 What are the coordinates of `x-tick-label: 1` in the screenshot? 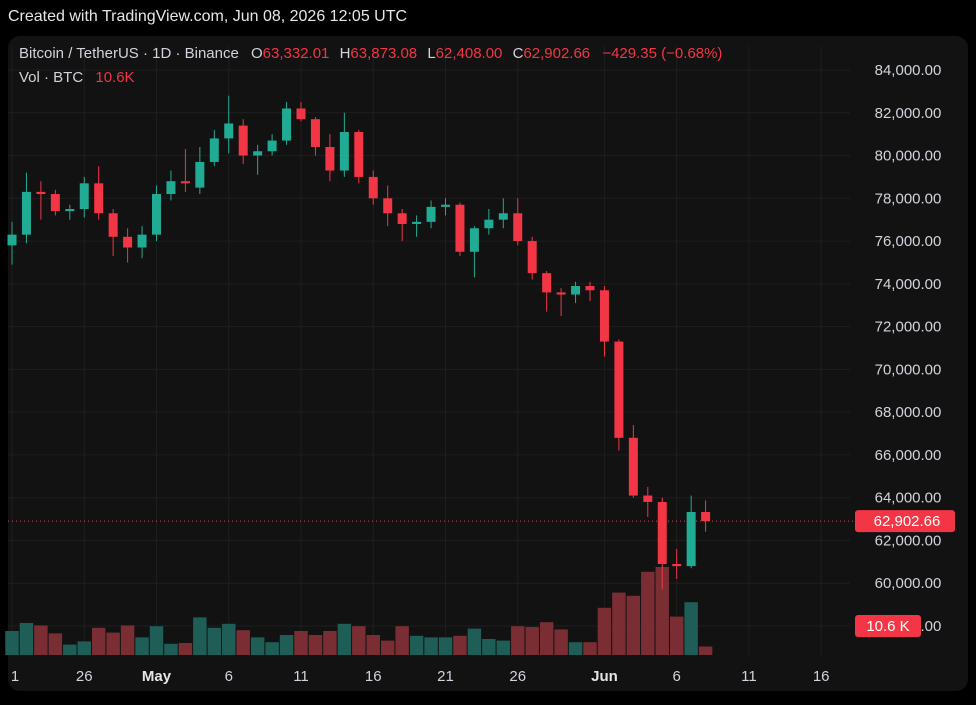 It's located at (15, 676).